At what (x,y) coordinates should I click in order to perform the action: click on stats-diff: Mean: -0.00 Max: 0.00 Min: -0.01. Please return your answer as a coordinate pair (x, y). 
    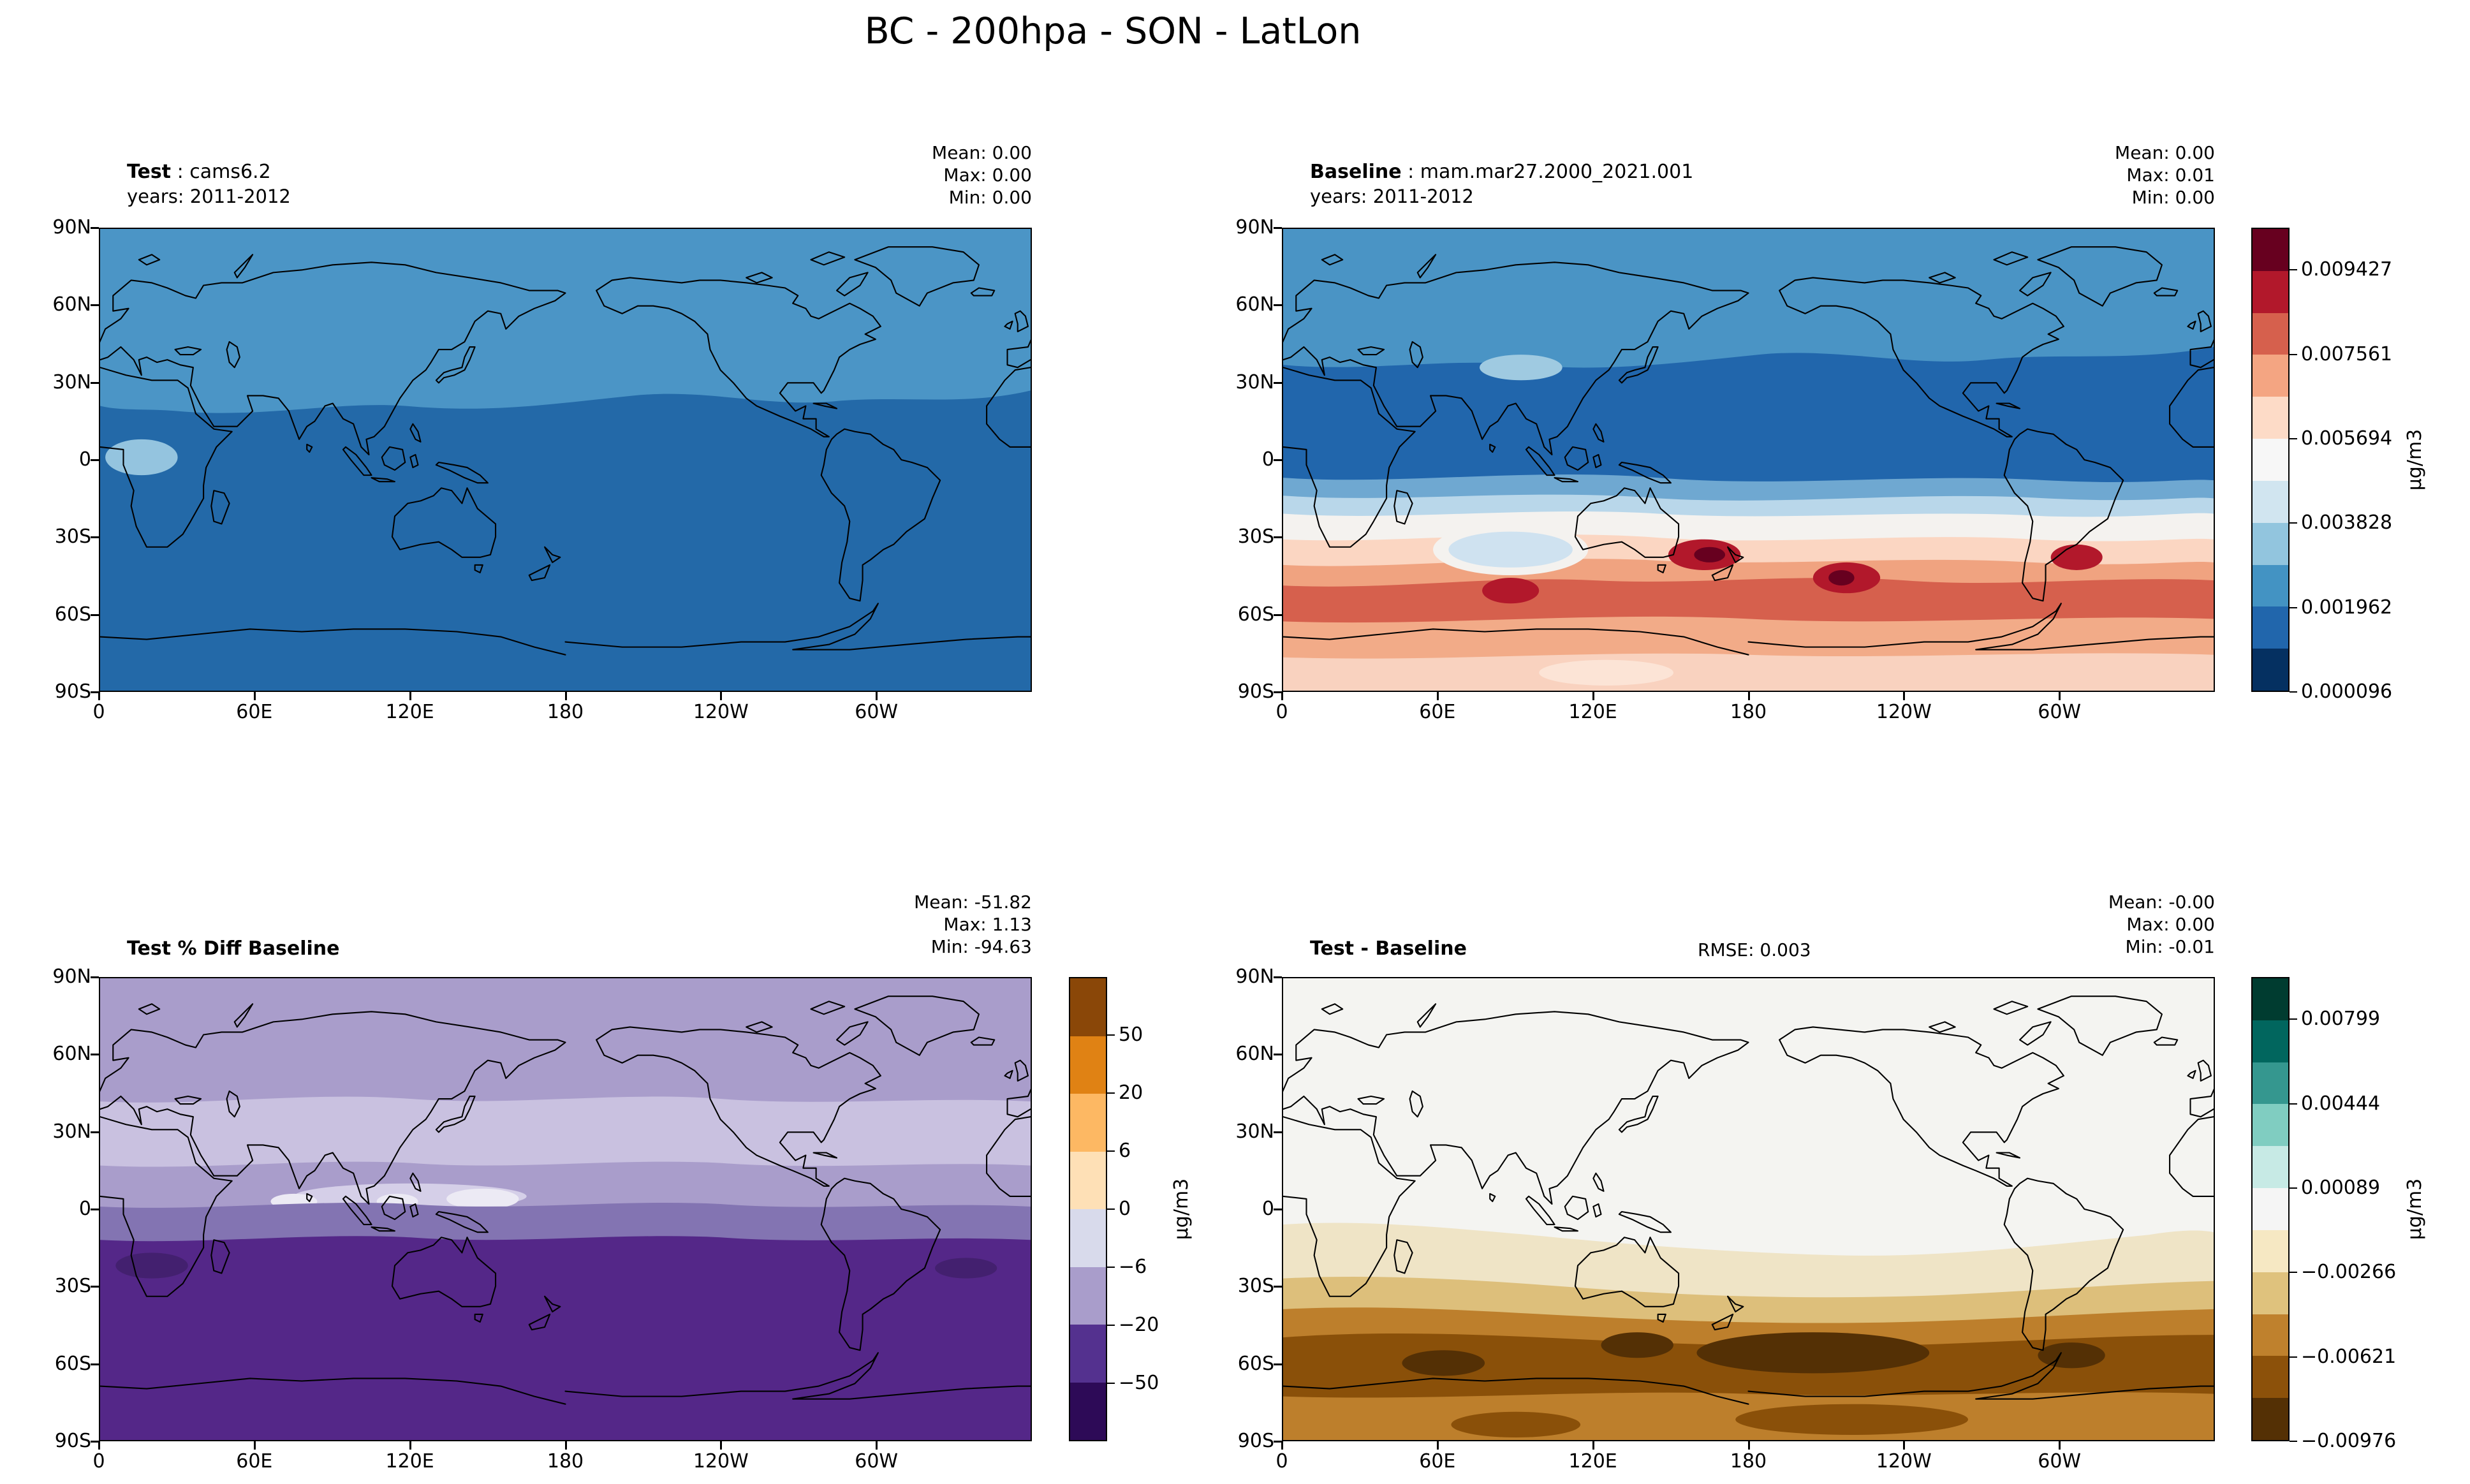
    Looking at the image, I should click on (2055, 925).